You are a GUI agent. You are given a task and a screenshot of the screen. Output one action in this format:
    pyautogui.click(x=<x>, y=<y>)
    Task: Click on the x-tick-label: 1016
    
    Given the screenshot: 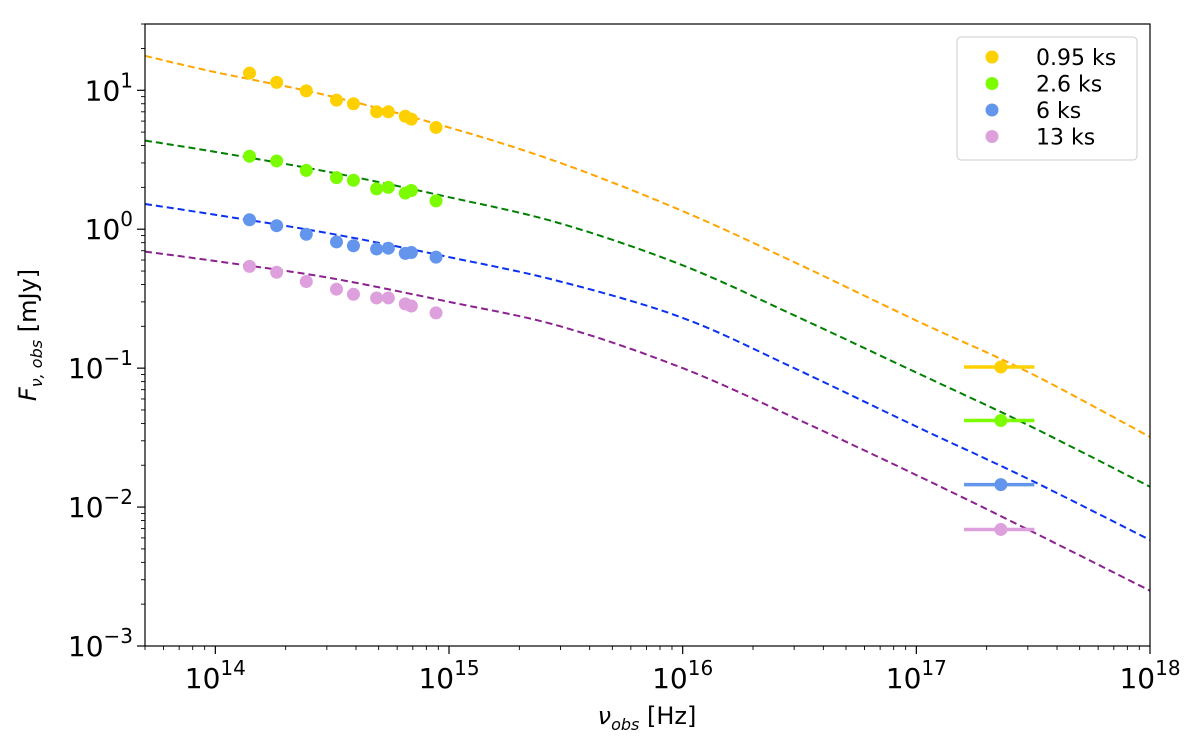 What is the action you would take?
    pyautogui.click(x=682, y=675)
    